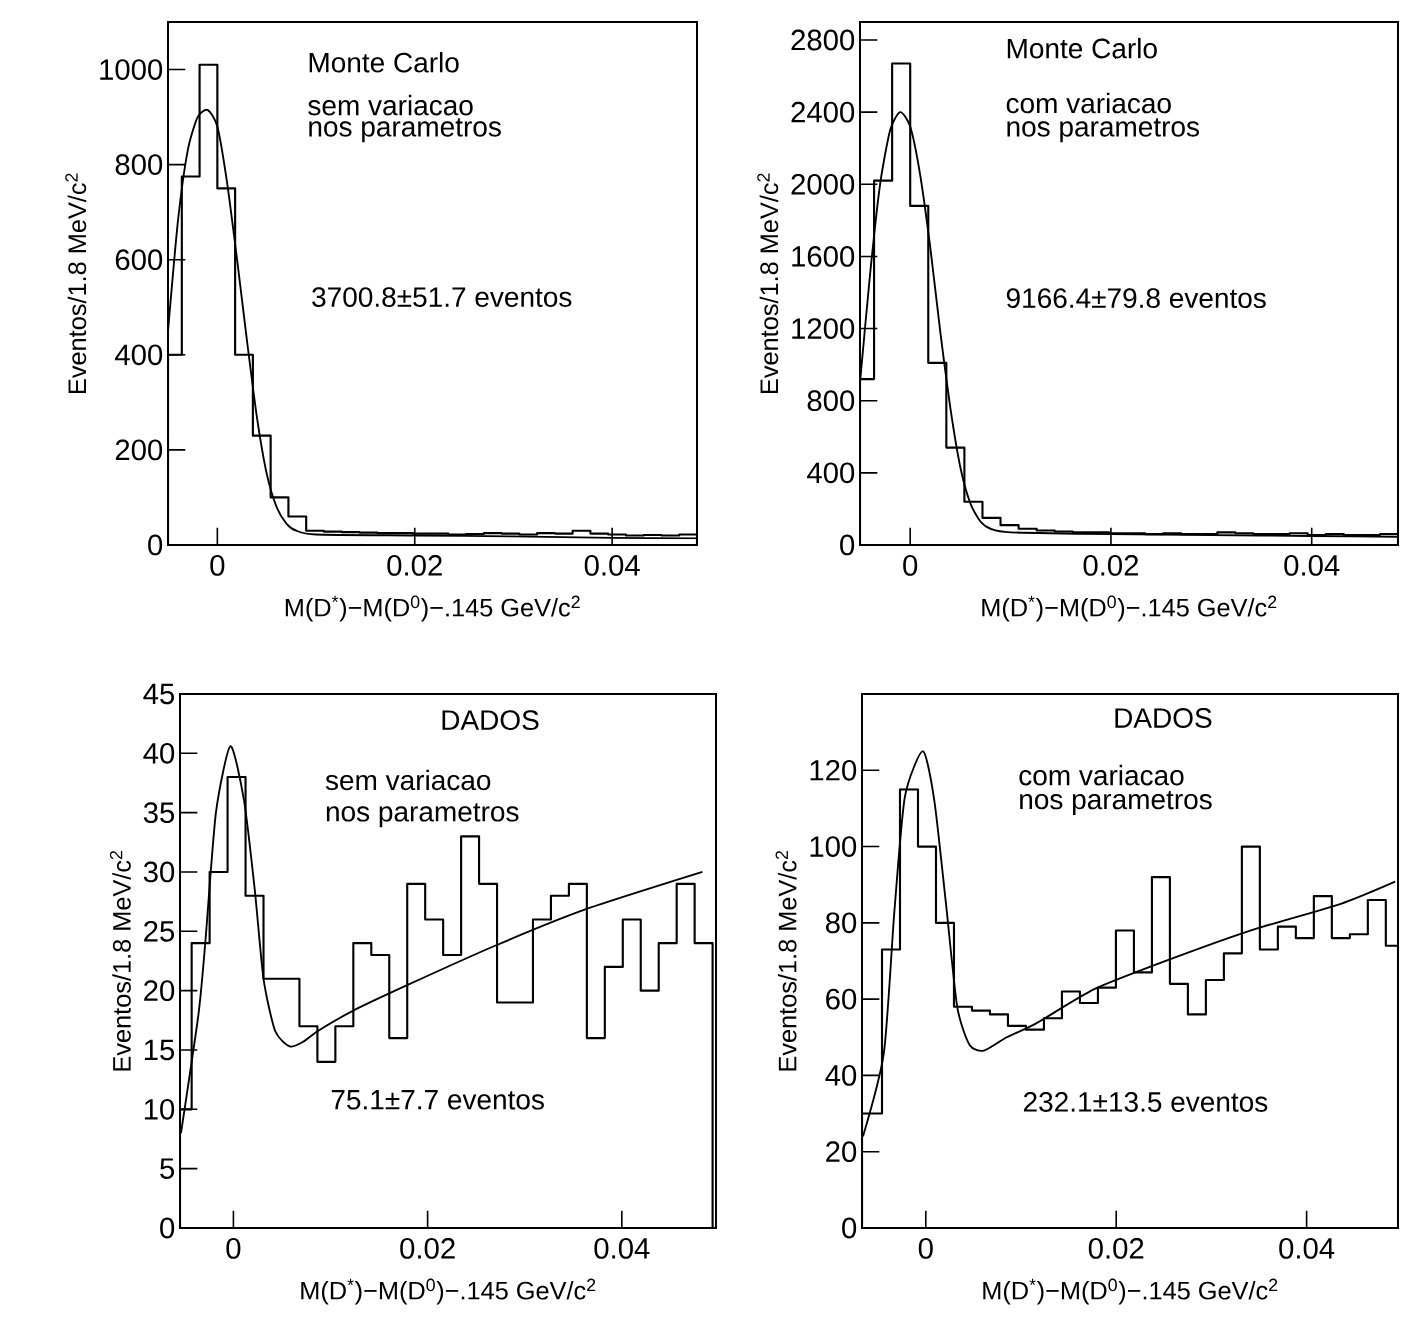  I want to click on y-tick-label: 2800, so click(823, 40).